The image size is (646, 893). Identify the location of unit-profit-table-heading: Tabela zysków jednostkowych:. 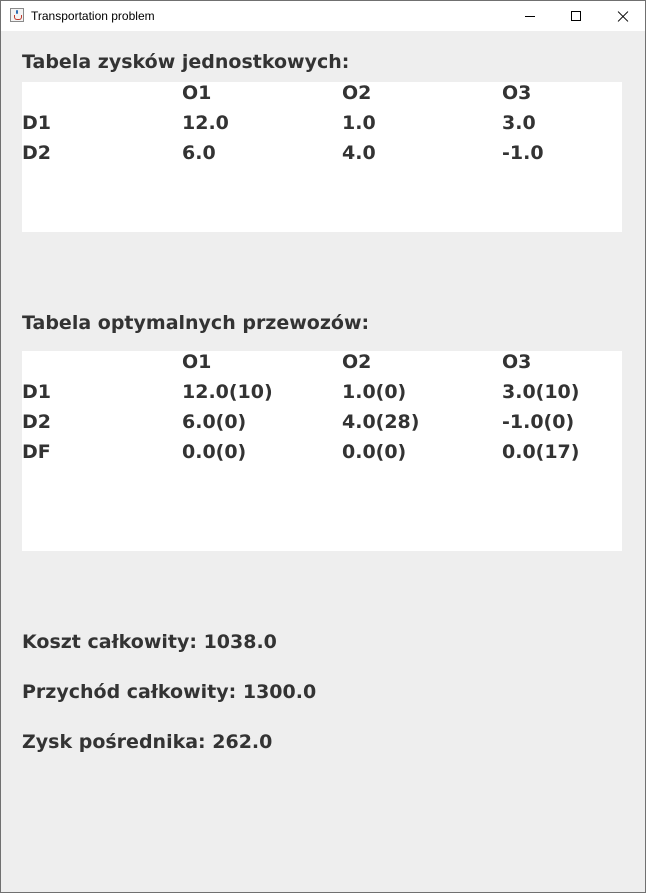
(186, 62).